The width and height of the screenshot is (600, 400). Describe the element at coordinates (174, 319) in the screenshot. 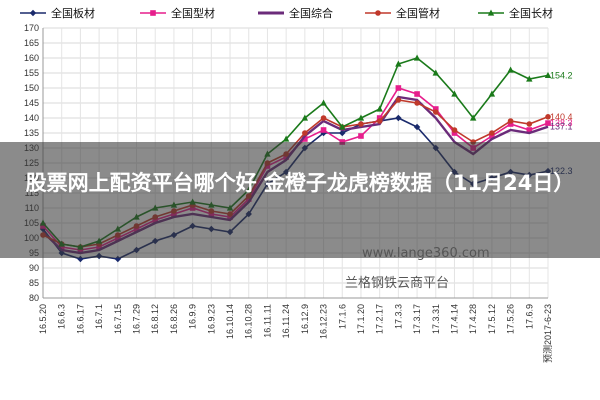

I see `x-tick-label: 16.8.26` at that location.